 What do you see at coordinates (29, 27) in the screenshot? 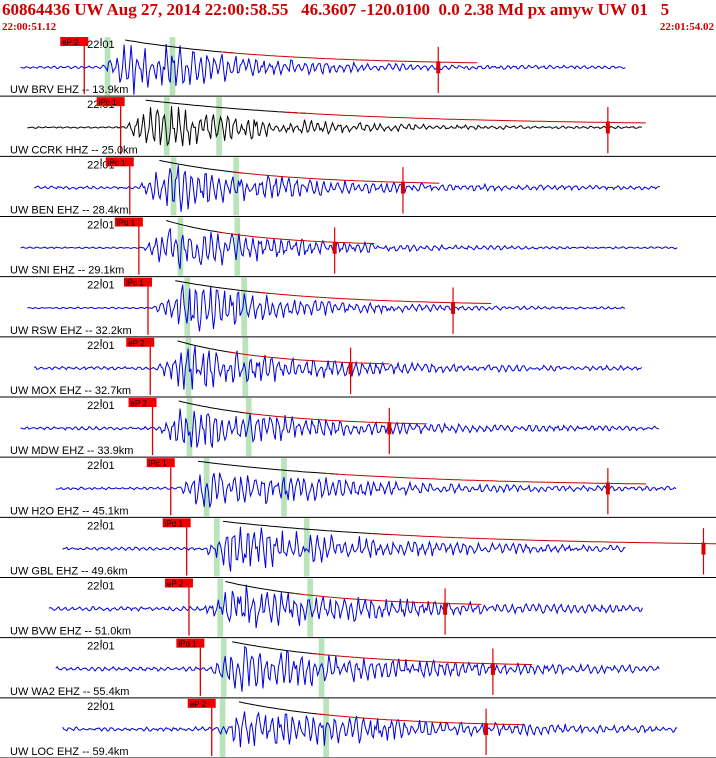
I see `start-time-label: 22:00:51.12` at bounding box center [29, 27].